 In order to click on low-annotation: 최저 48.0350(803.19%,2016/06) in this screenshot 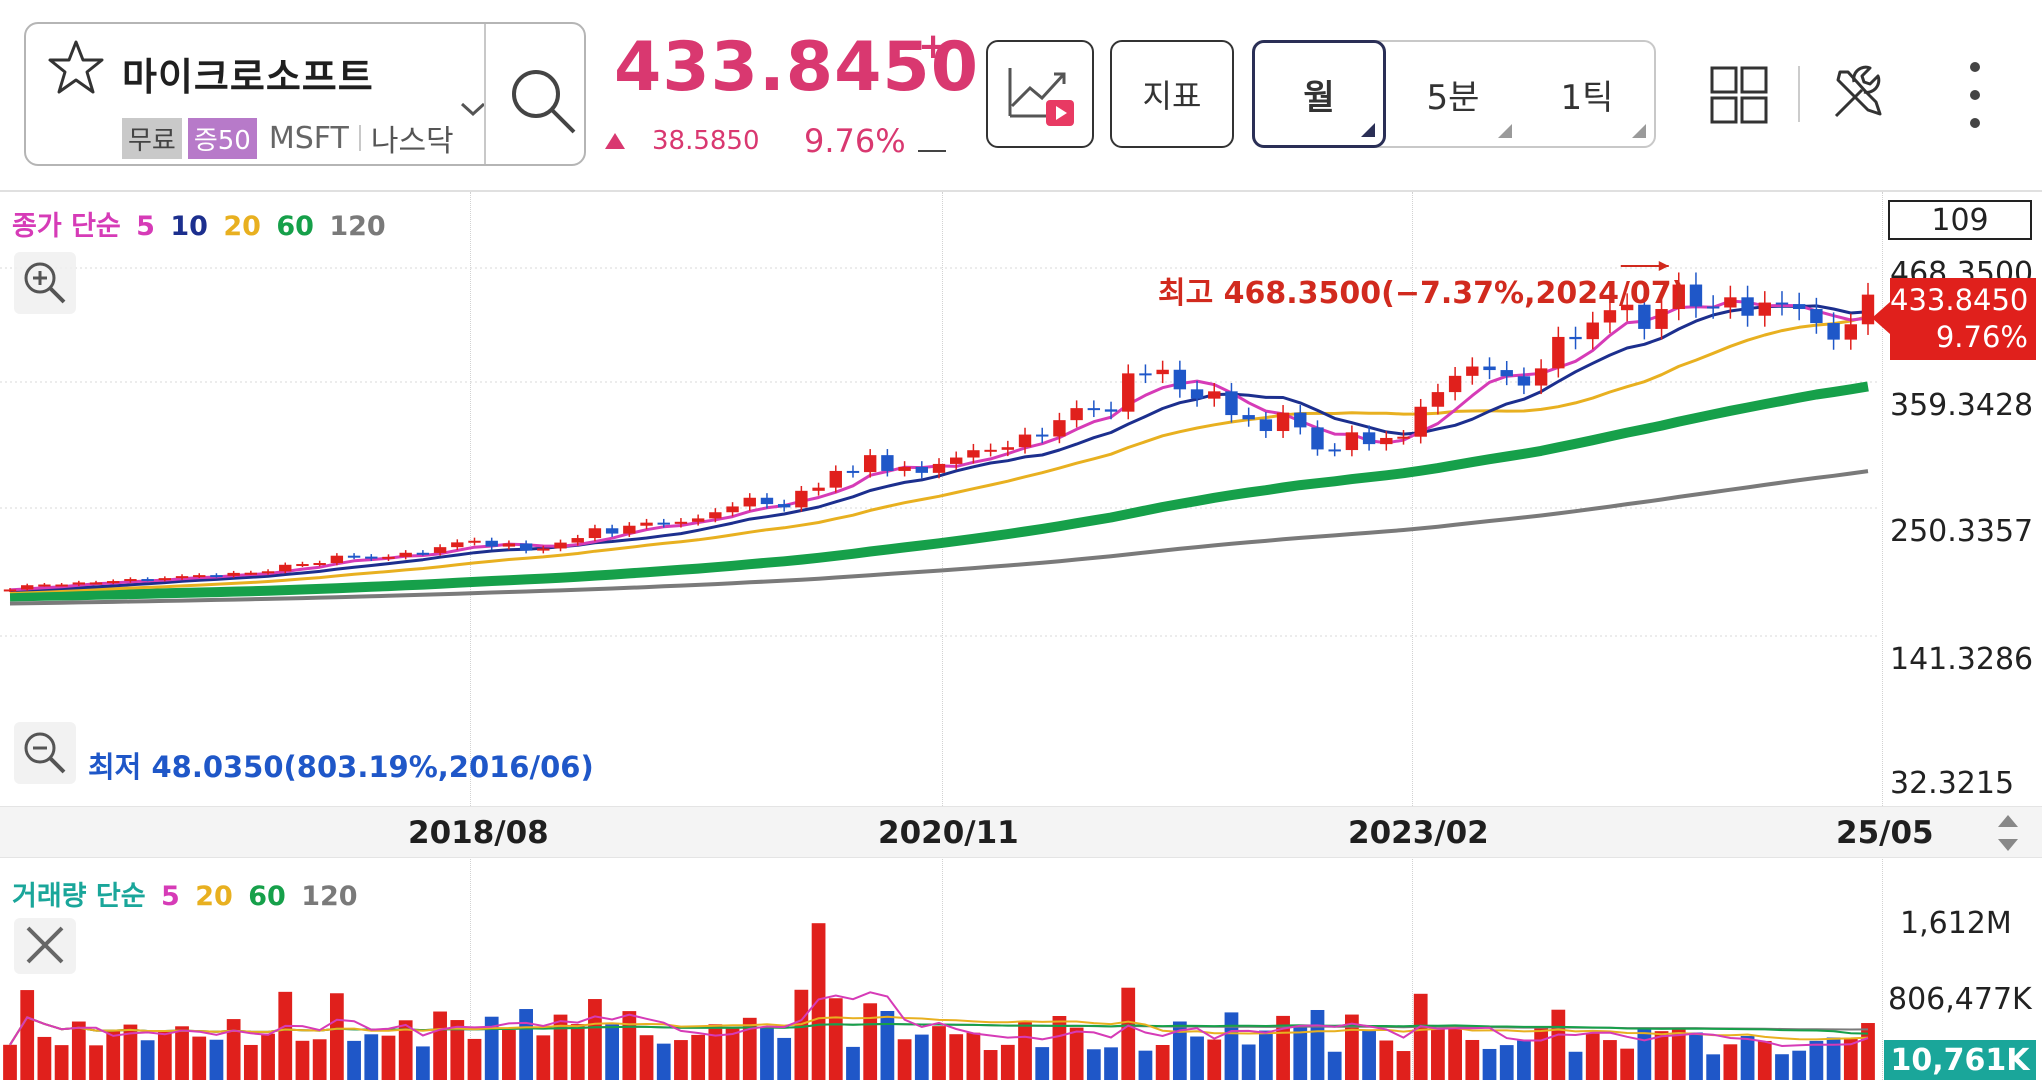, I will do `click(341, 767)`.